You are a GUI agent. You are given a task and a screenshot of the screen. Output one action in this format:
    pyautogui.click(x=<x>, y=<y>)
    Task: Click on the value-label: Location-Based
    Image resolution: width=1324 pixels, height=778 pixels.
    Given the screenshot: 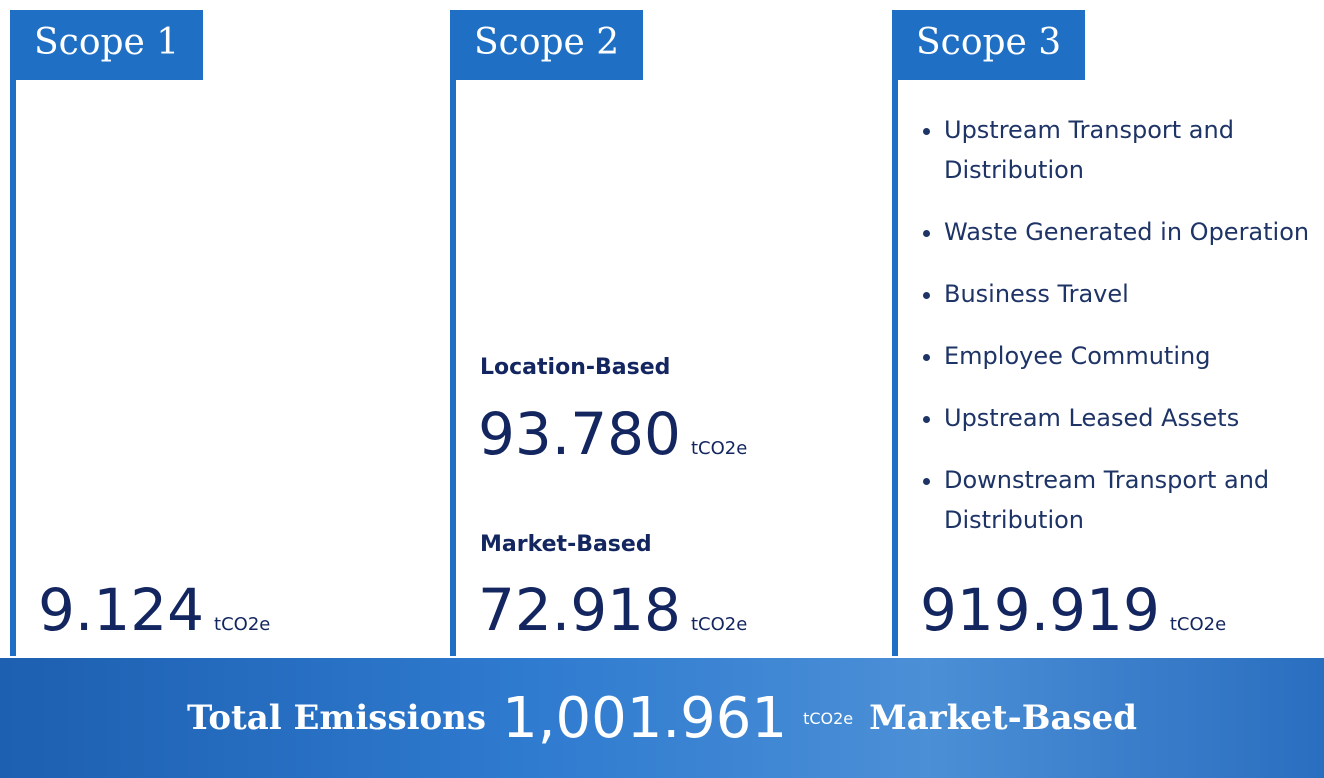 What is the action you would take?
    pyautogui.click(x=575, y=367)
    